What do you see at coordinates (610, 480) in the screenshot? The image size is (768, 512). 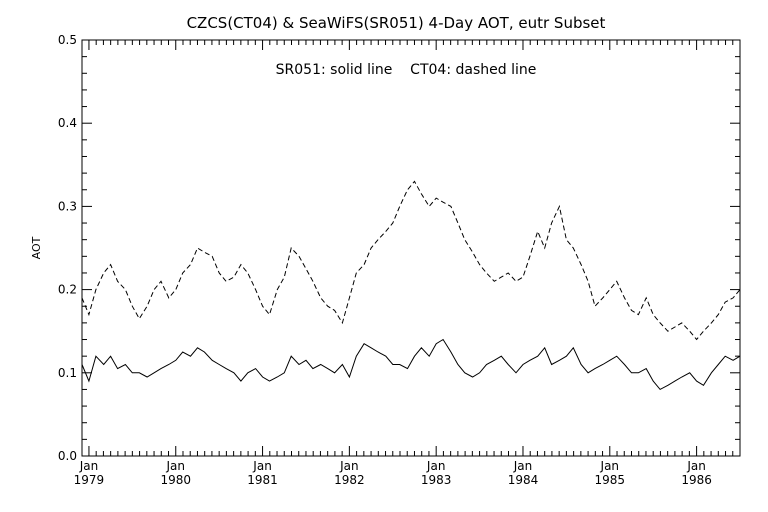 I see `x-tick-year-label: 1985` at bounding box center [610, 480].